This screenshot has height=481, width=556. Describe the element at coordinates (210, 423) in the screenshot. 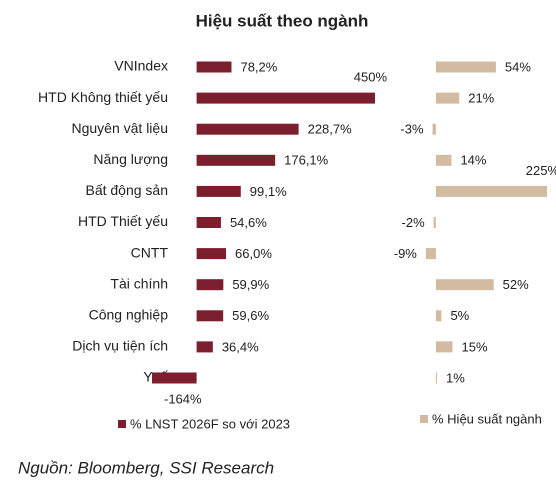

I see `legend-label: % LNST 2026F so với 2023` at that location.